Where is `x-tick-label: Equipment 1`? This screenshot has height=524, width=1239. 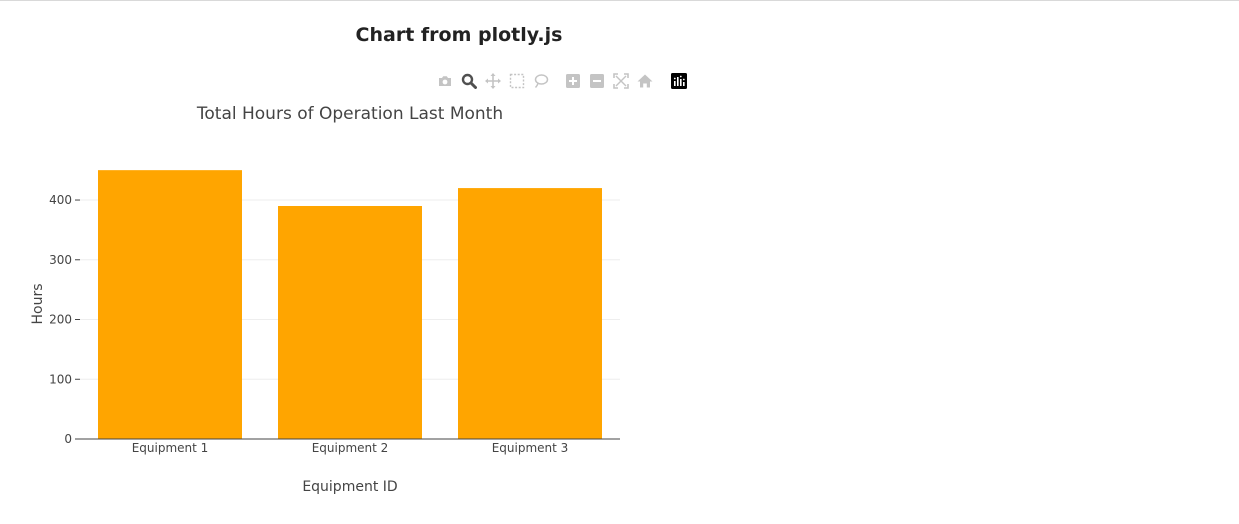
x-tick-label: Equipment 1 is located at coordinates (170, 448).